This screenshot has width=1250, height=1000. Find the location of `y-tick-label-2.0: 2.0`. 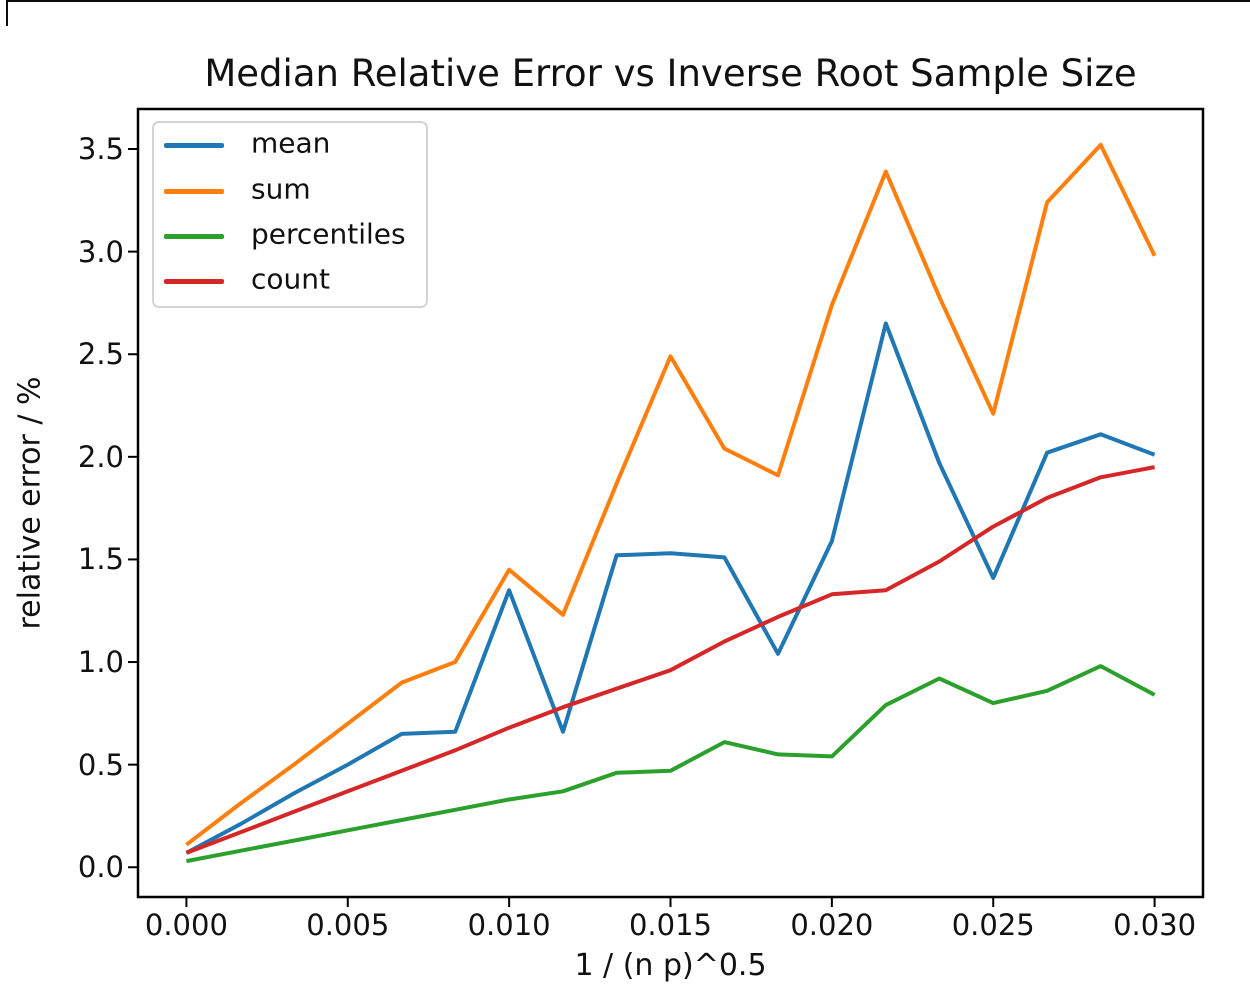

y-tick-label-2.0: 2.0 is located at coordinates (100, 456).